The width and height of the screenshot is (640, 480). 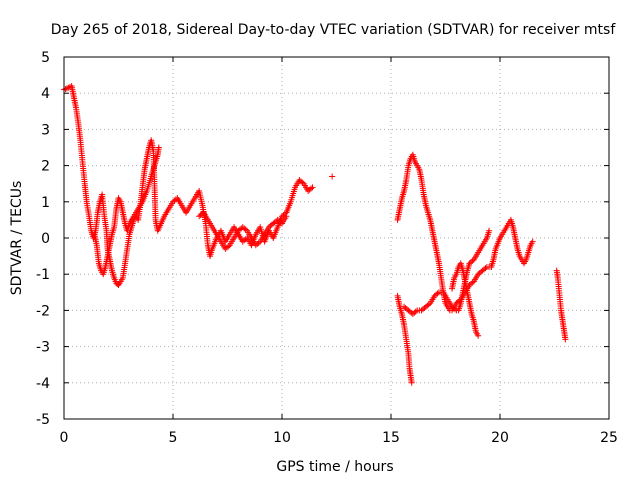 What do you see at coordinates (282, 438) in the screenshot?
I see `x-tick-label: 10` at bounding box center [282, 438].